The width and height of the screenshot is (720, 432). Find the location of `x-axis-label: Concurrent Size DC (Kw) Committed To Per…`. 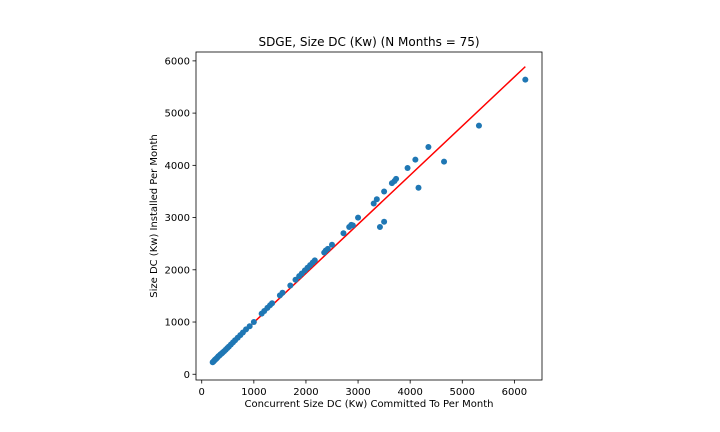

x-axis-label: Concurrent Size DC (Kw) Committed To Per… is located at coordinates (368, 404).